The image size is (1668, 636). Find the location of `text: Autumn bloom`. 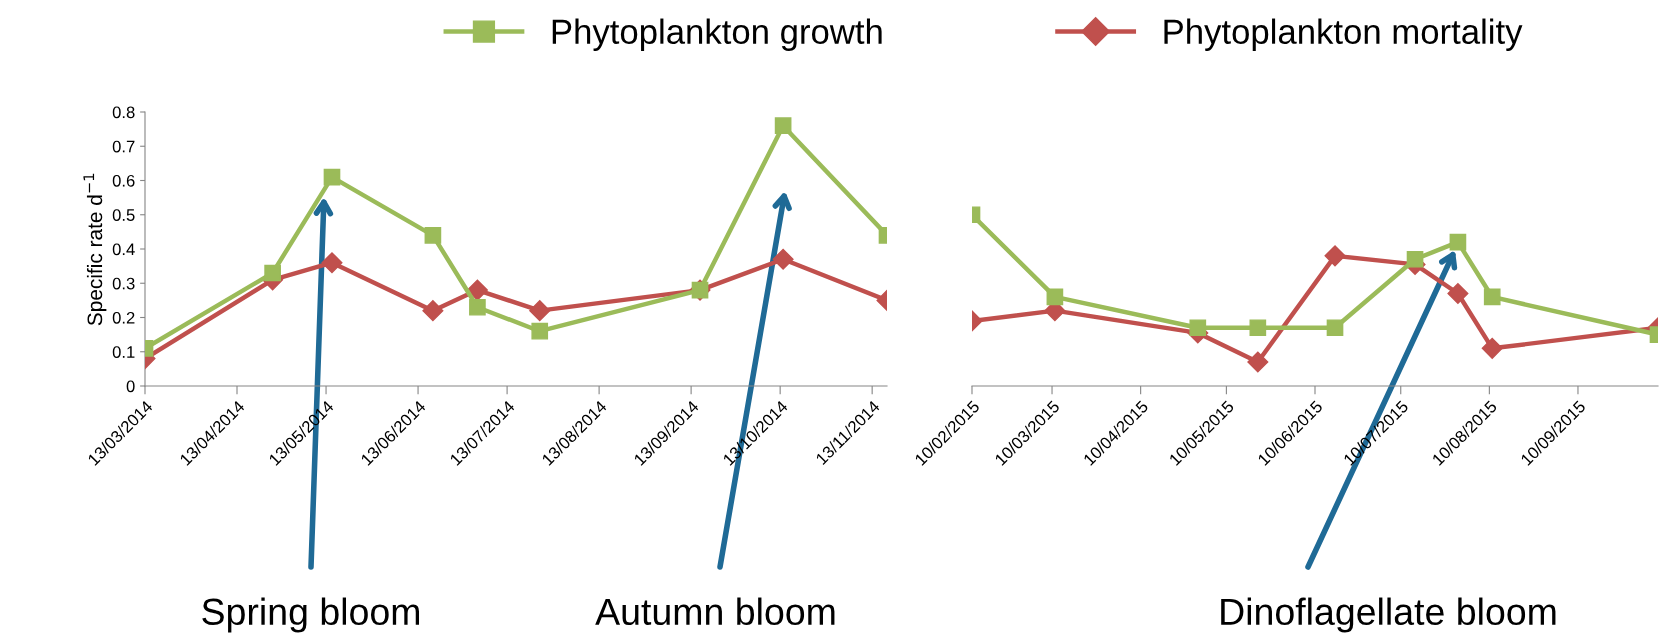

text: Autumn bloom is located at coordinates (715, 611).